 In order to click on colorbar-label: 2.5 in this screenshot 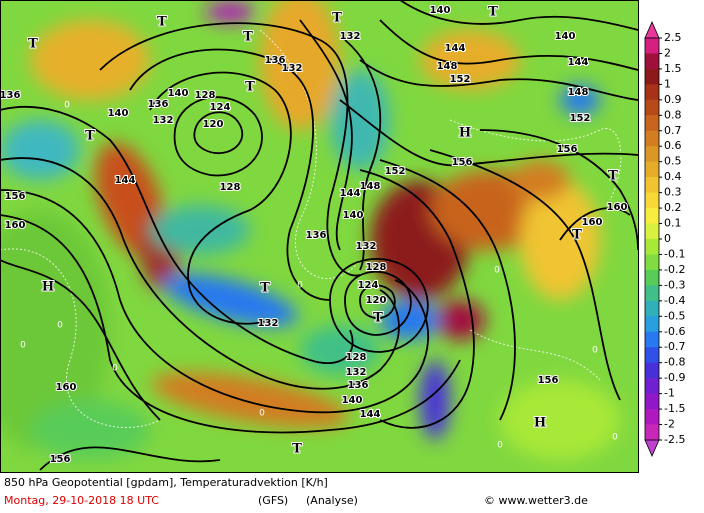, I will do `click(673, 37)`.